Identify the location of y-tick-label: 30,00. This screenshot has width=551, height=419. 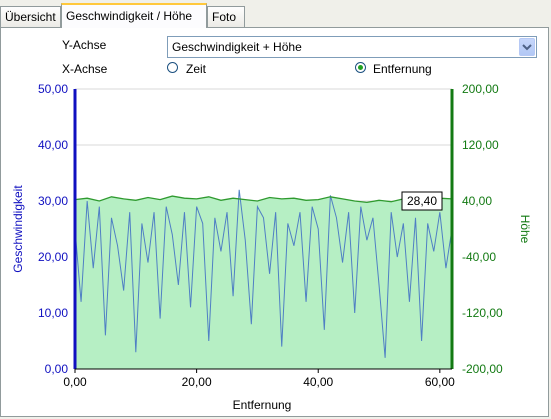
(53, 201).